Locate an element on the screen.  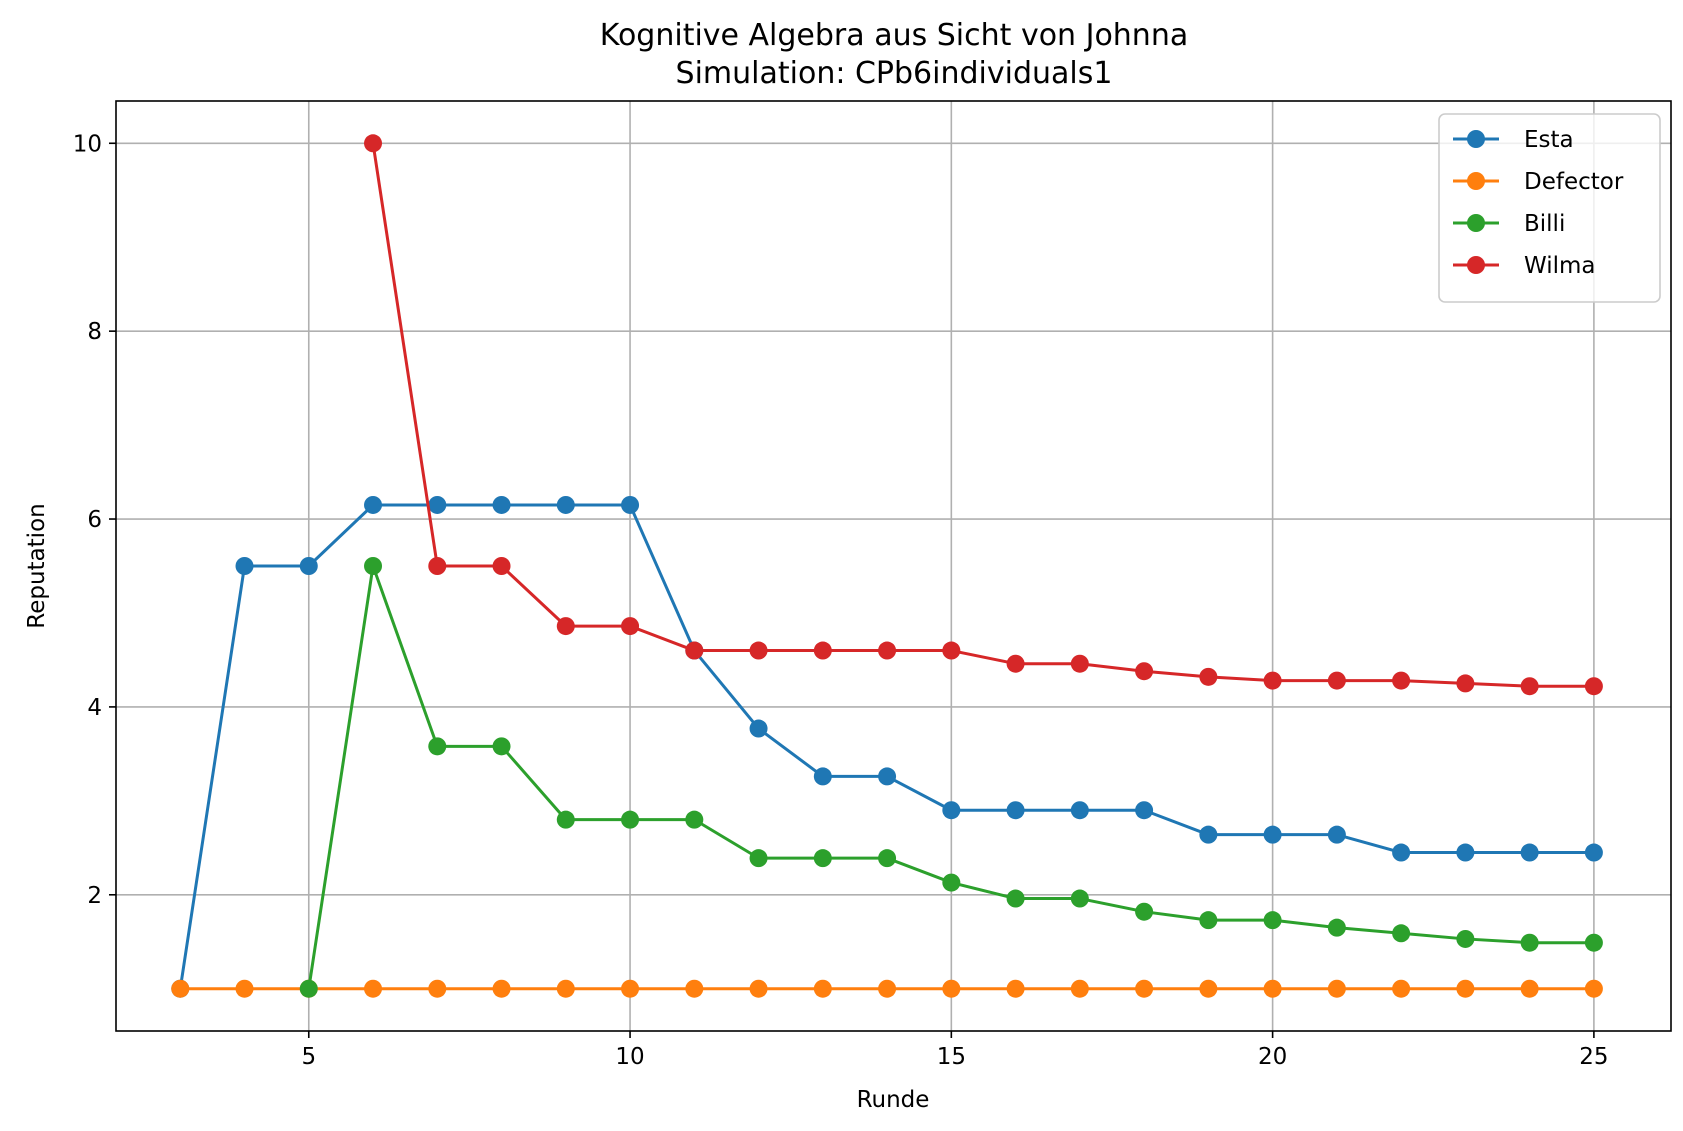
y-axis-ticks: 2 4 6 8 10 is located at coordinates (94, 520).